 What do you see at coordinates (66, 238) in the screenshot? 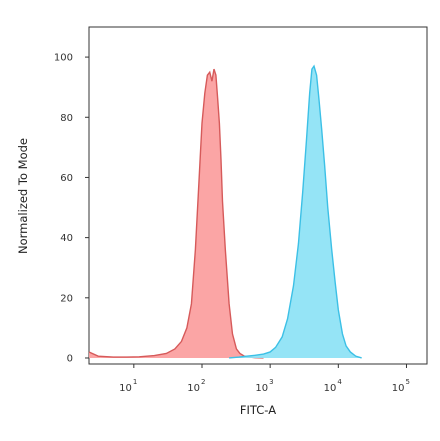
I see `y-tick-label: 40` at bounding box center [66, 238].